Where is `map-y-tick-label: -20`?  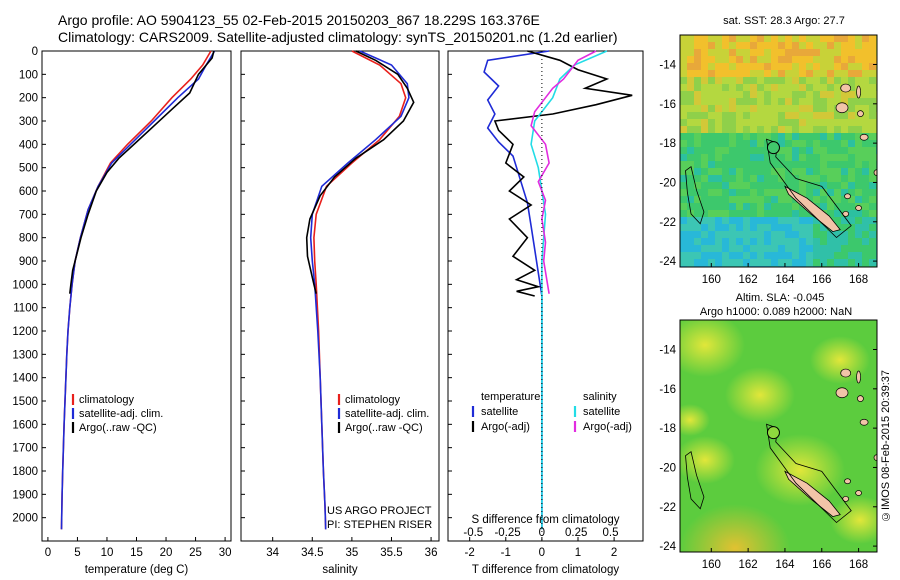 map-y-tick-label: -20 is located at coordinates (667, 468).